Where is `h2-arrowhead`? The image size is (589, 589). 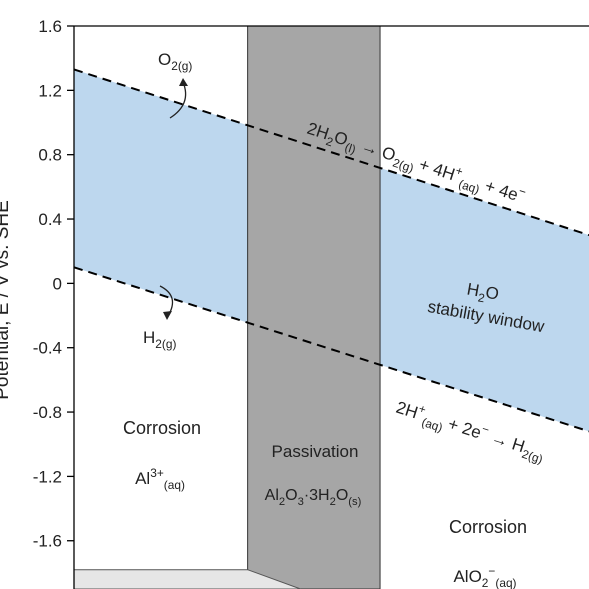 h2-arrowhead is located at coordinates (167, 315).